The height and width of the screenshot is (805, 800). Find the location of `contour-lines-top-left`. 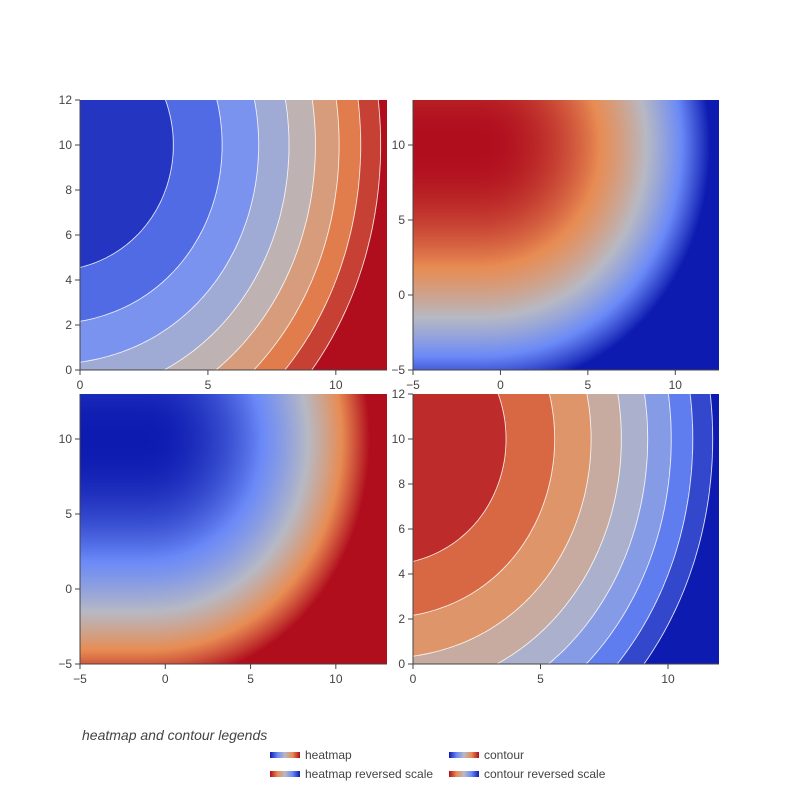

contour-lines-top-left is located at coordinates (231, 235).